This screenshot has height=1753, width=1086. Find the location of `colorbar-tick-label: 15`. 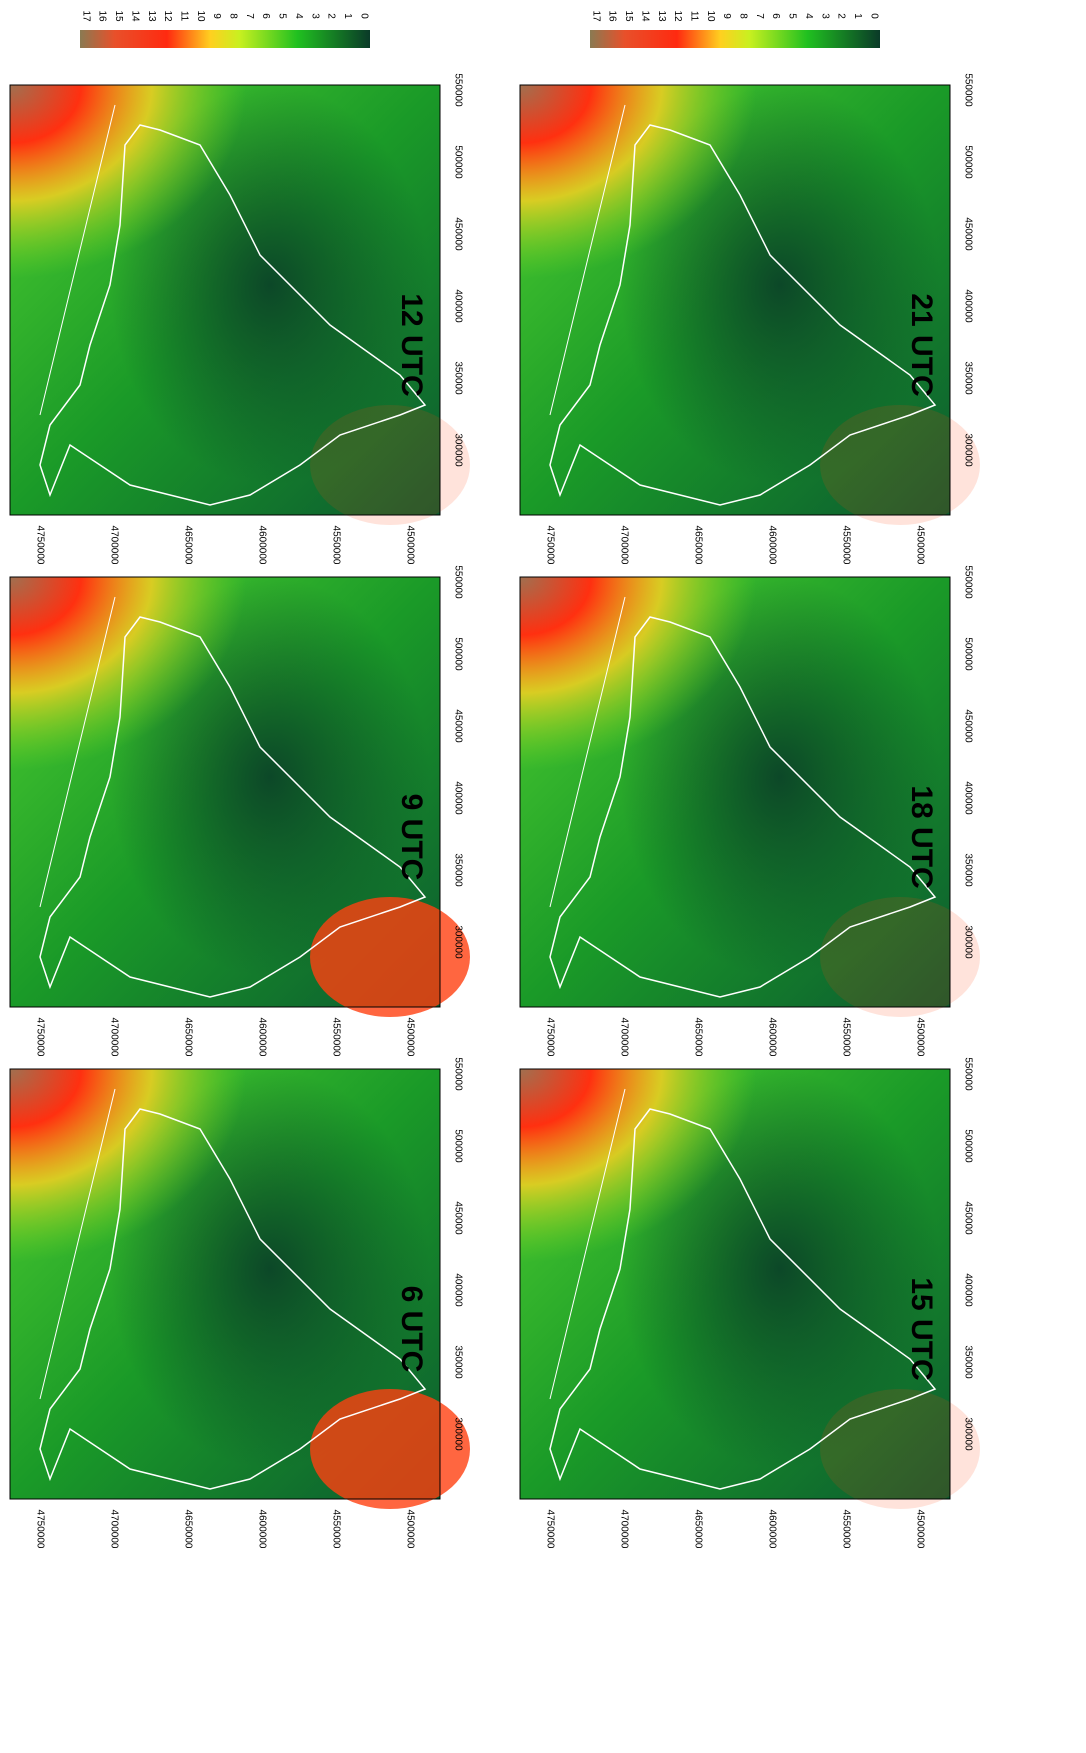

colorbar-tick-label: 15 is located at coordinates (628, 16).